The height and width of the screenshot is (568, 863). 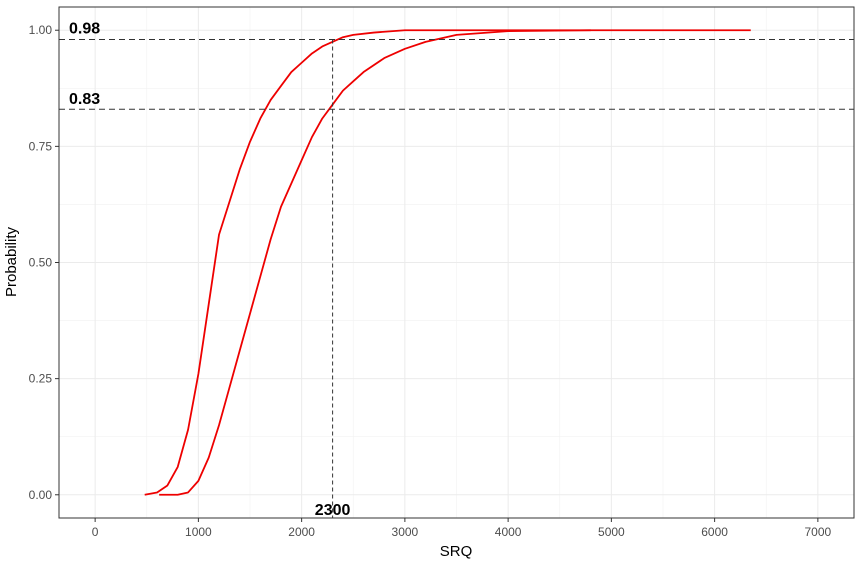 What do you see at coordinates (41, 30) in the screenshot?
I see `y-tick-label: 1.00` at bounding box center [41, 30].